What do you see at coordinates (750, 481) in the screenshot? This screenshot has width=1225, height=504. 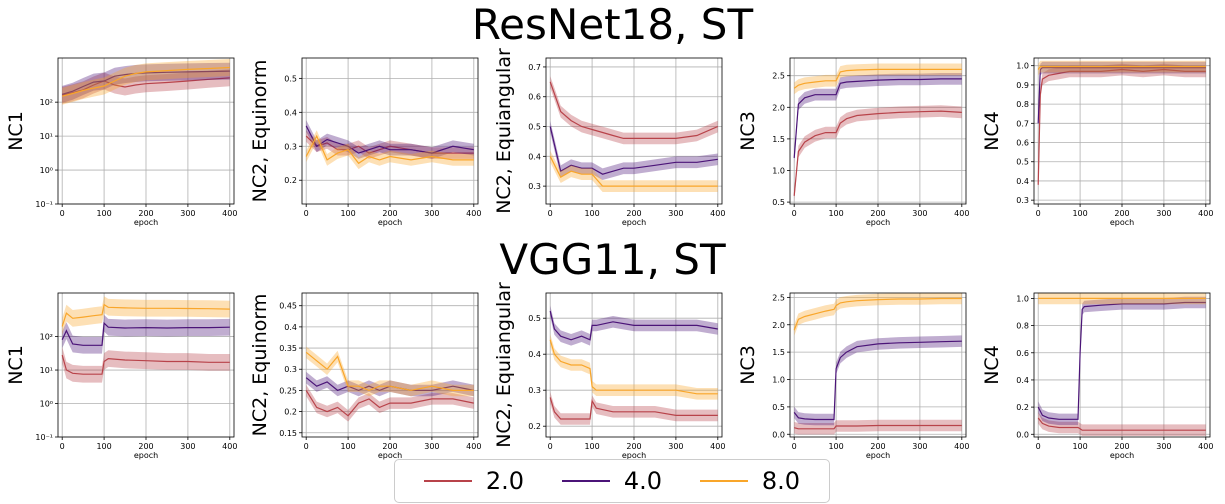 I see `legend-item: 8.0` at bounding box center [750, 481].